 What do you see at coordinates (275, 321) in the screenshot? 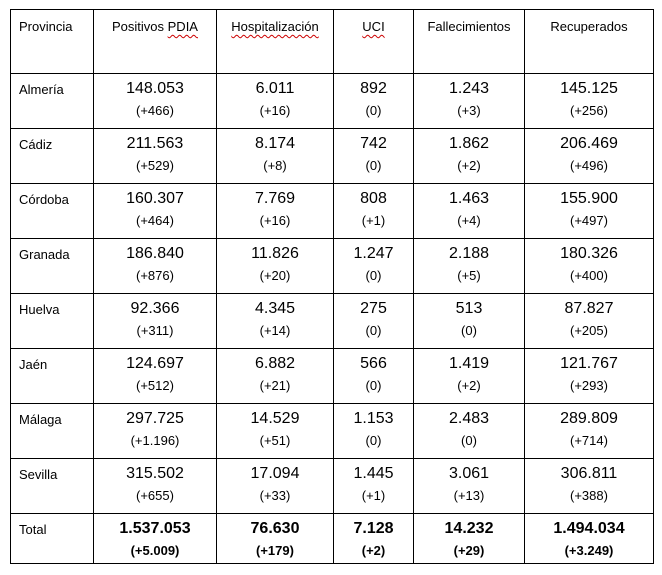
I see `stat-cell: 4.345 (+14)` at bounding box center [275, 321].